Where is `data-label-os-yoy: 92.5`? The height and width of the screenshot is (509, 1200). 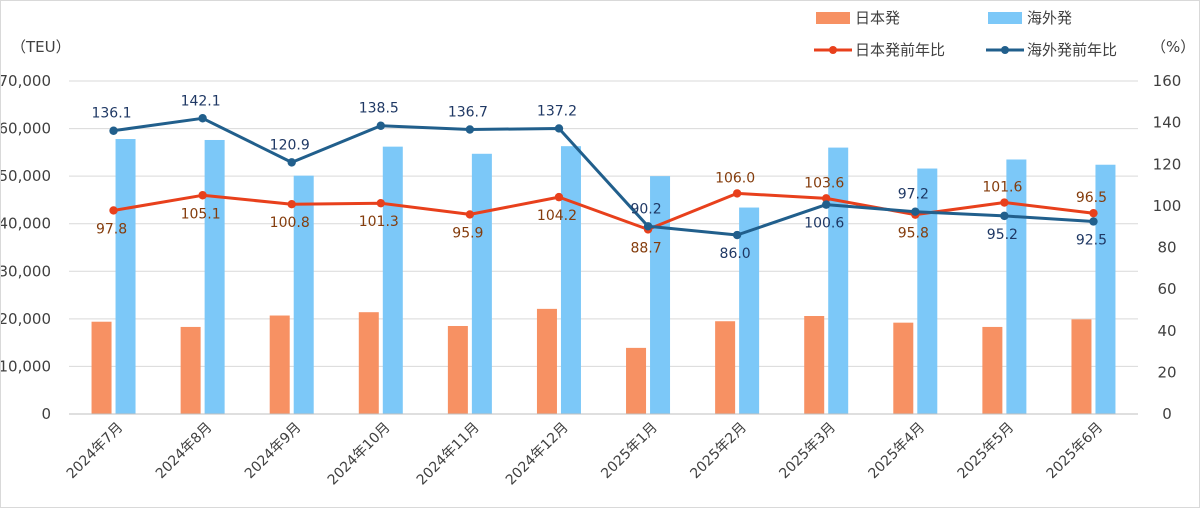 data-label-os-yoy: 92.5 is located at coordinates (1091, 240).